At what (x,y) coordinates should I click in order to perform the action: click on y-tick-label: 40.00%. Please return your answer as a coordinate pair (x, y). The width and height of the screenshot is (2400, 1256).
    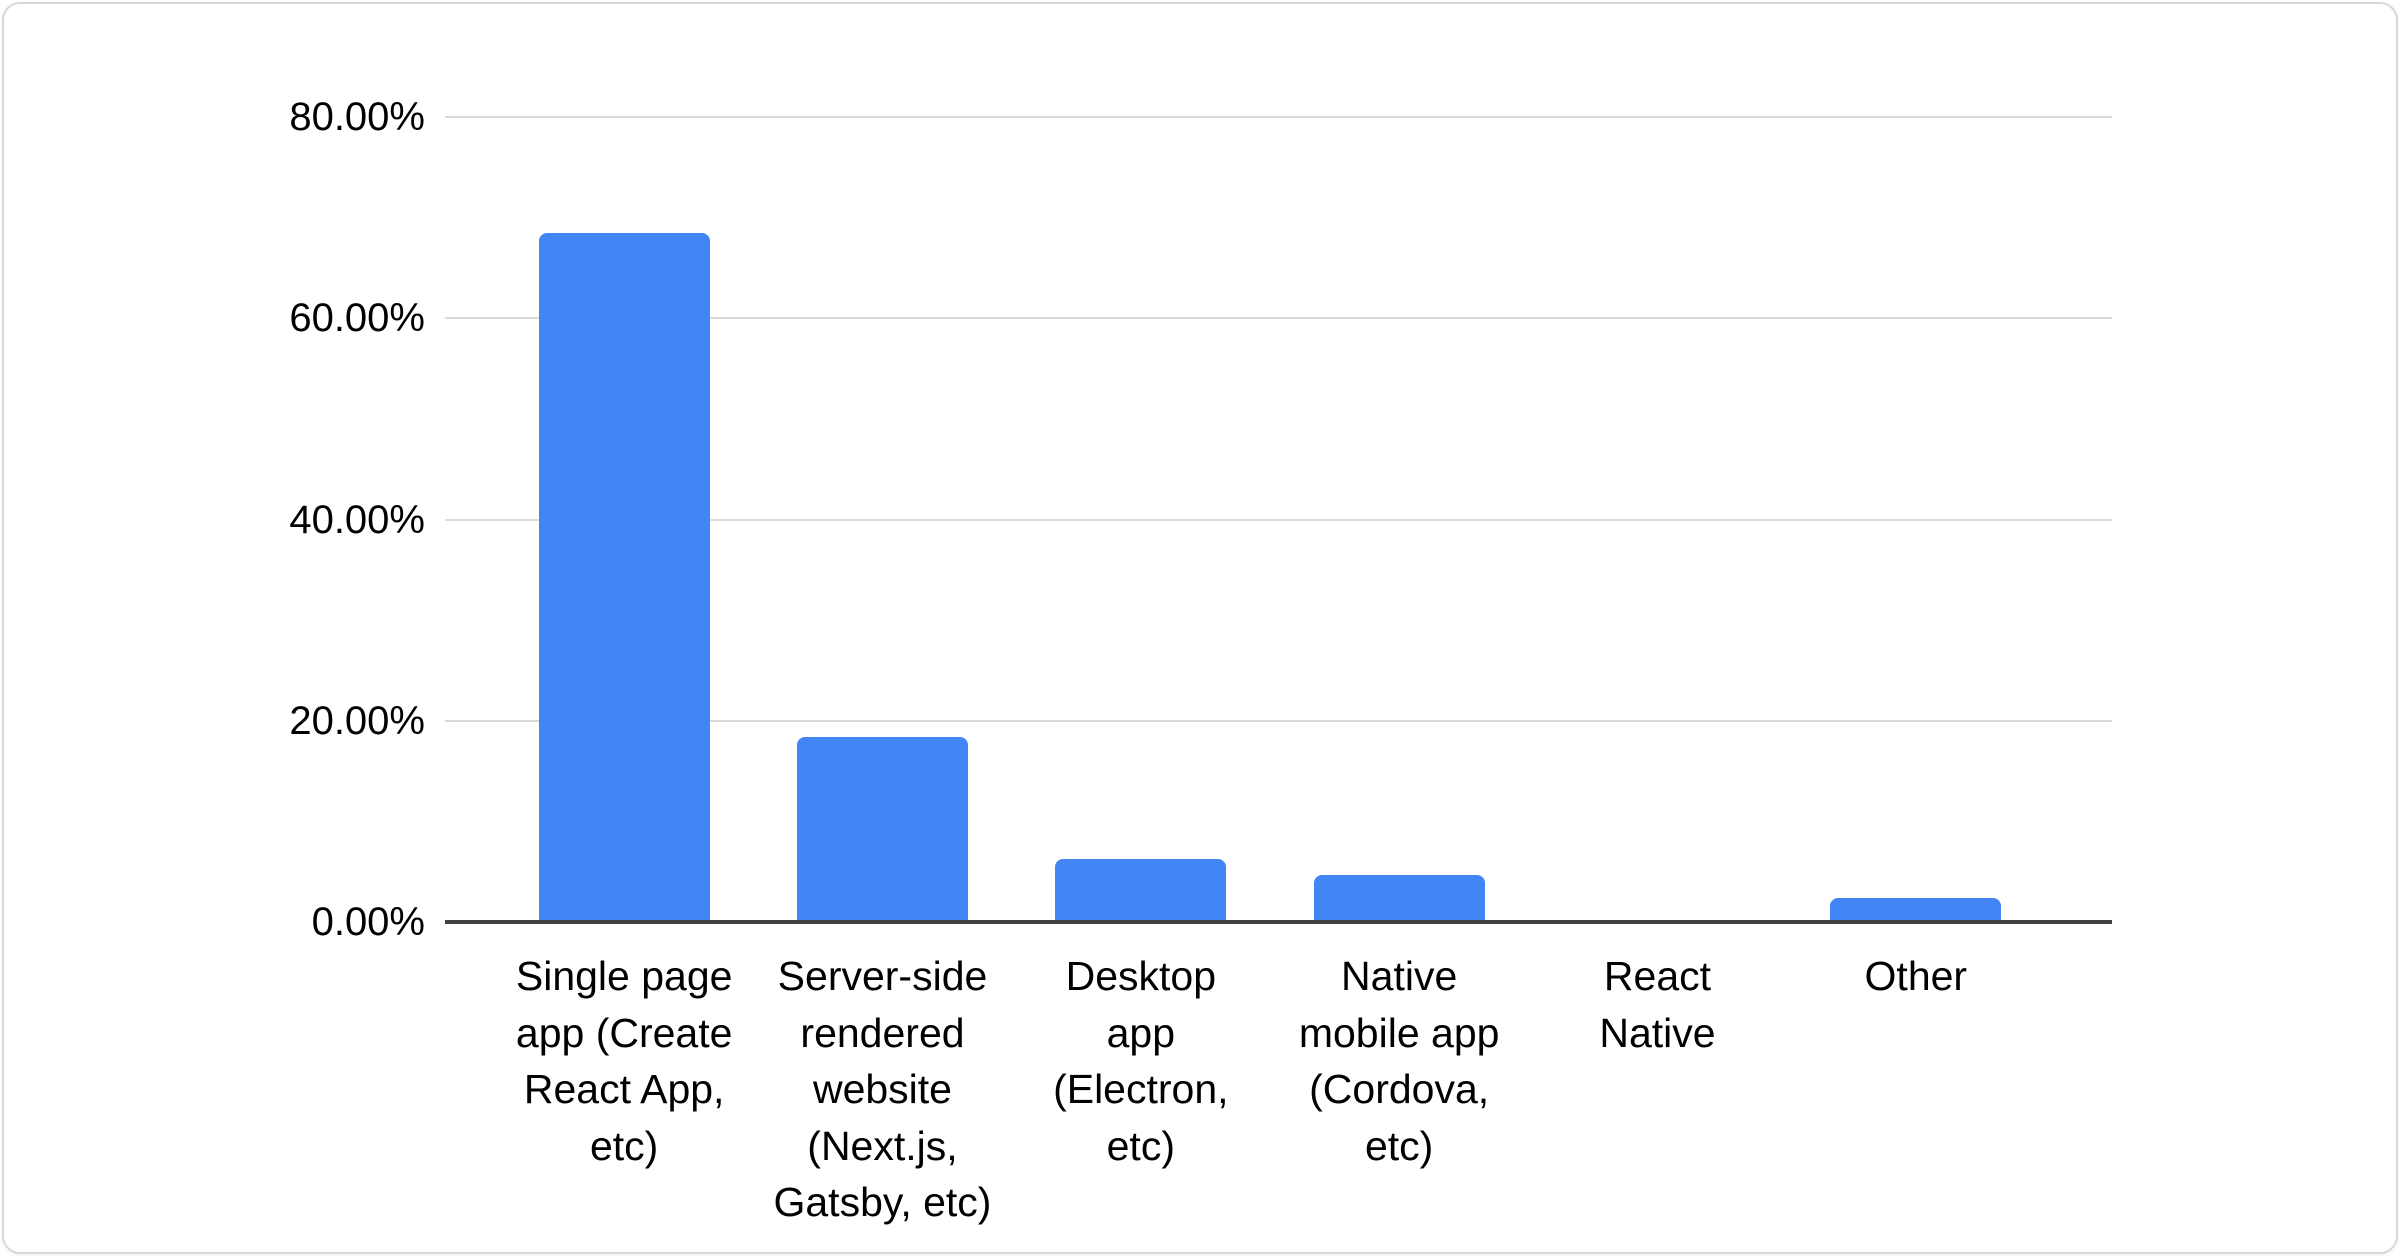
    Looking at the image, I should click on (357, 519).